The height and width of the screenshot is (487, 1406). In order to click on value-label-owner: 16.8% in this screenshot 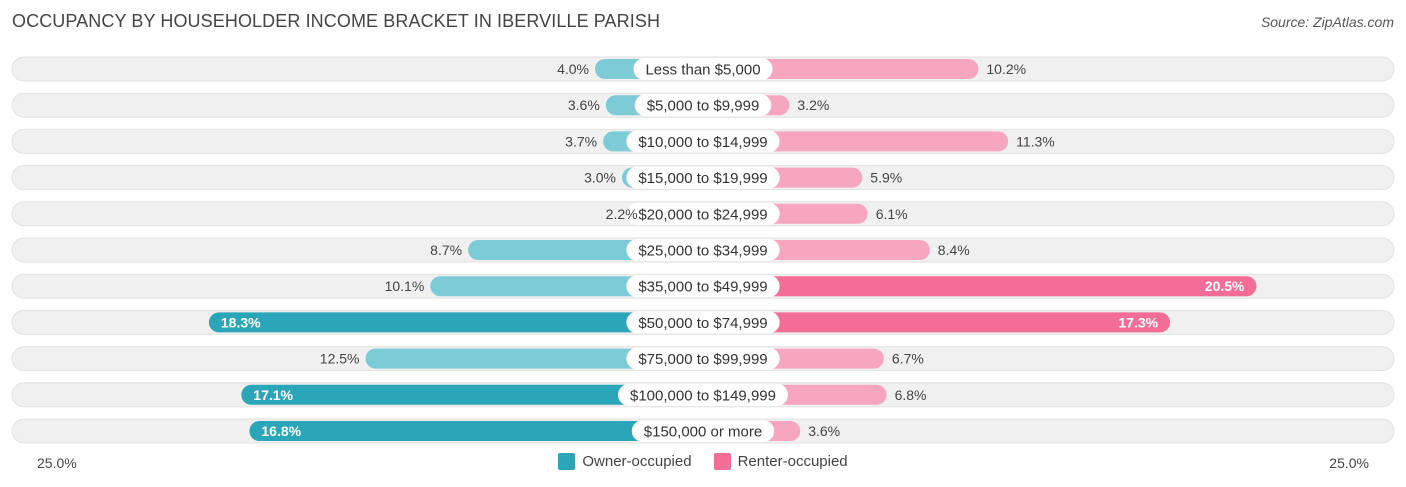, I will do `click(281, 431)`.